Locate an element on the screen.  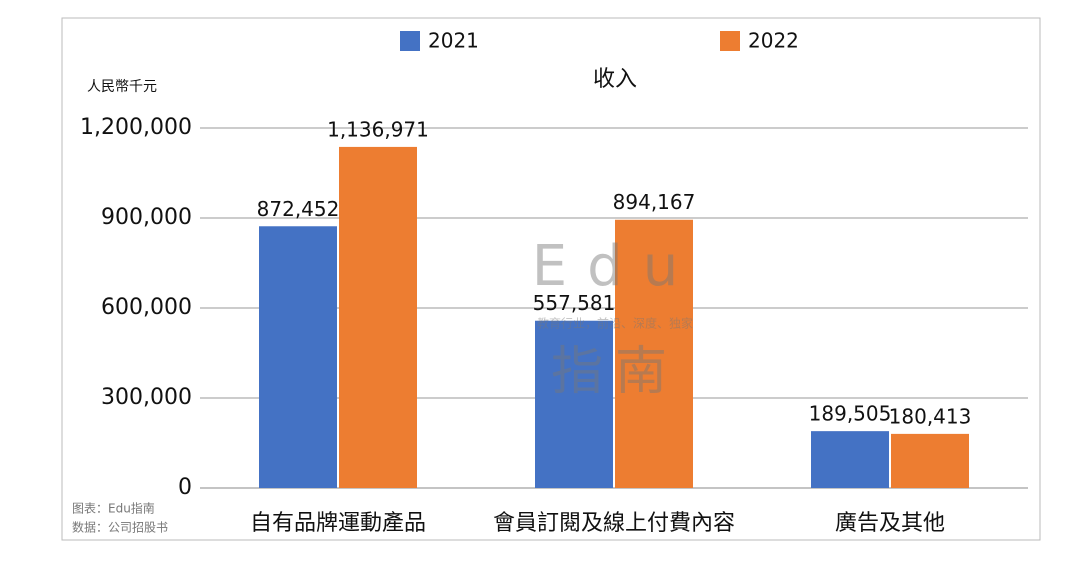
x-tick-label: 會員訂閱及線上付費內容 is located at coordinates (614, 523).